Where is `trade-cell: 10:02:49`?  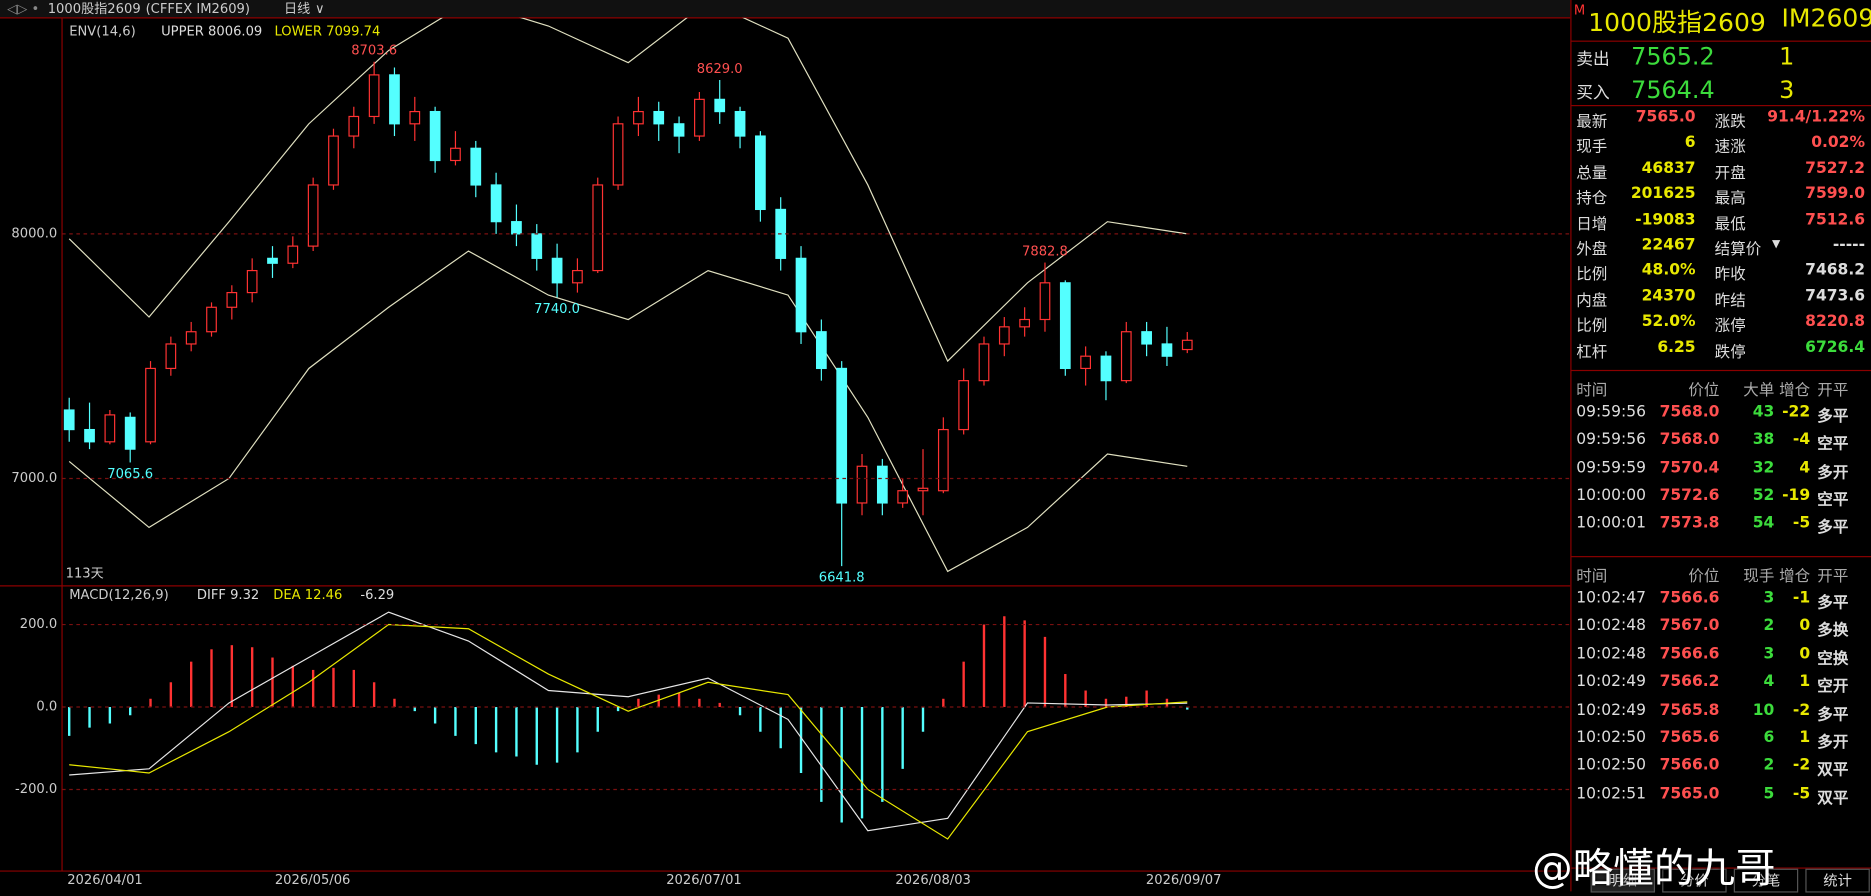
trade-cell: 10:02:49 is located at coordinates (1611, 682).